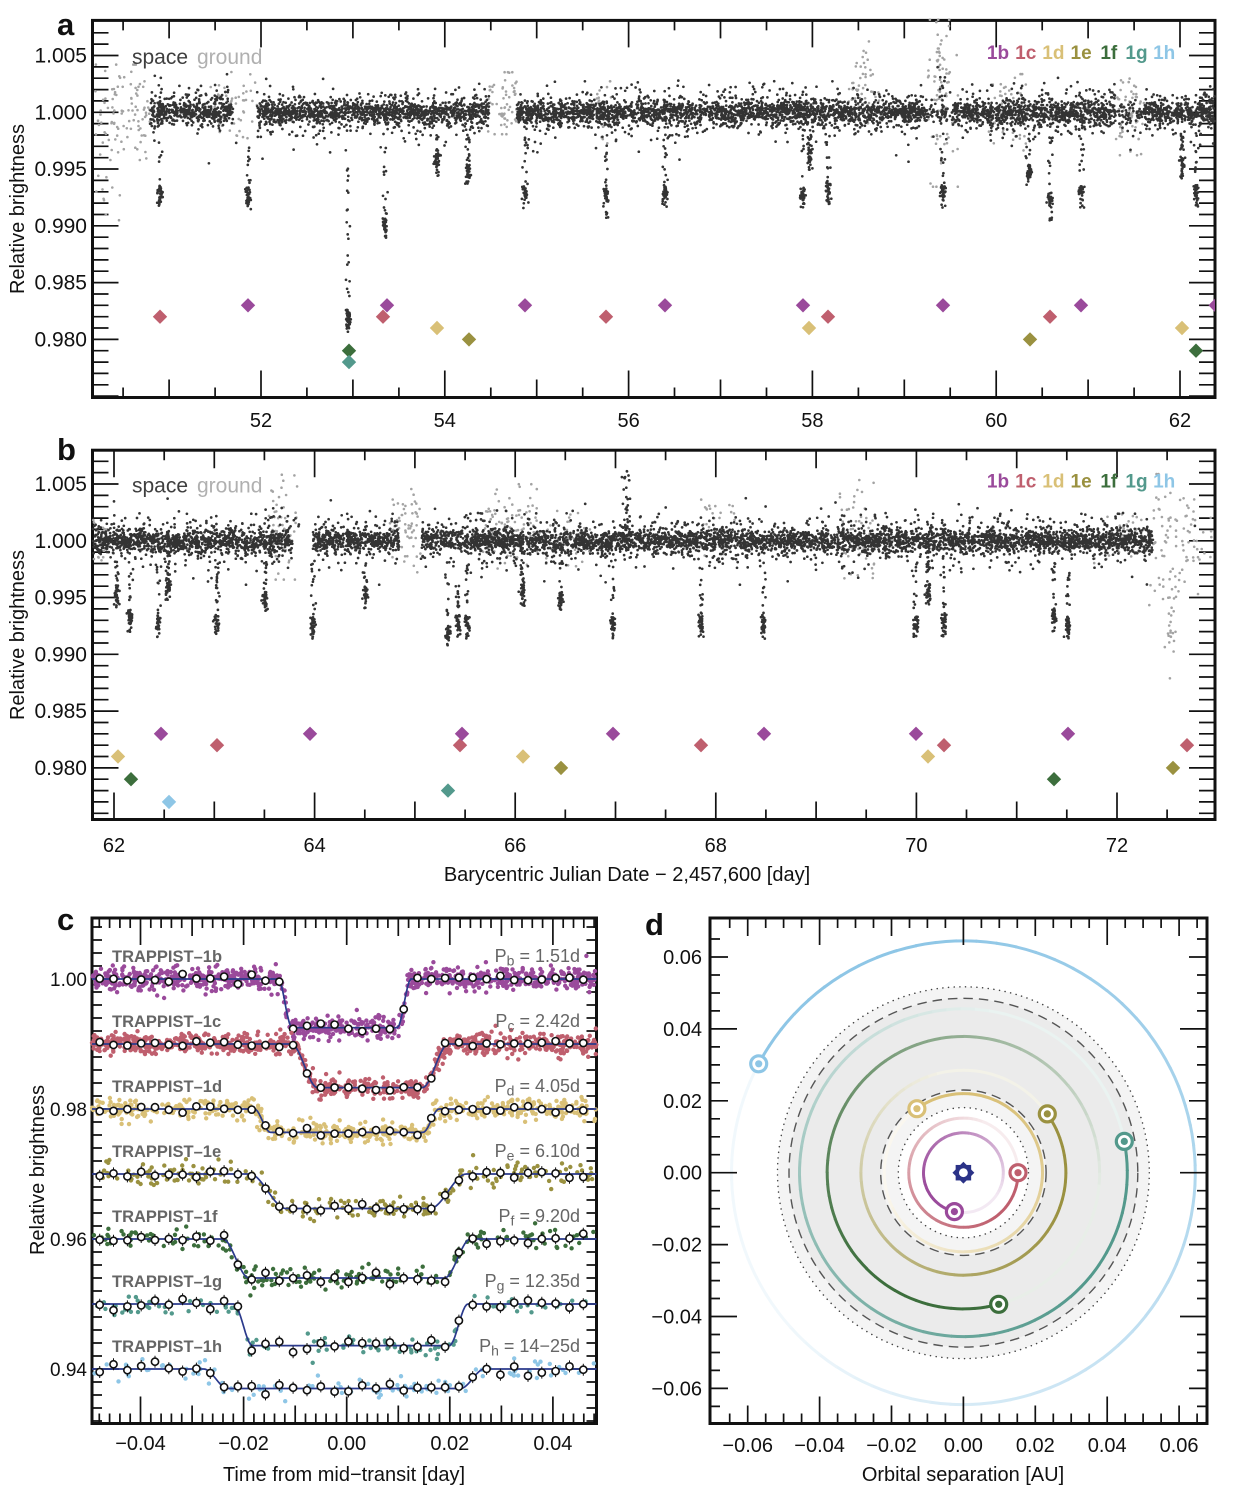  Describe the element at coordinates (344, 1475) in the screenshot. I see `svg-text: Time from mid−transit [day]` at that location.